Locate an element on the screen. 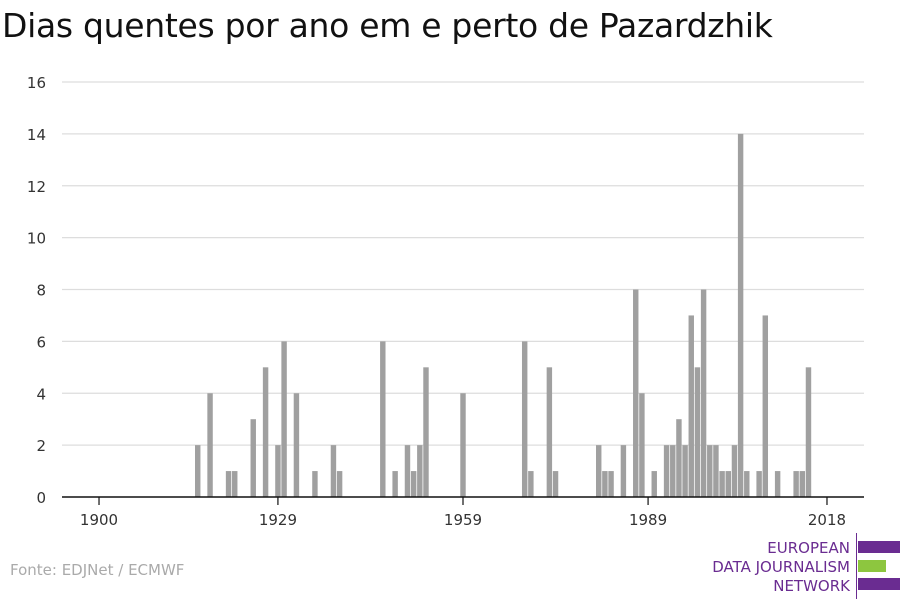 The height and width of the screenshot is (600, 900). x-tick-label: 1959 is located at coordinates (463, 520).